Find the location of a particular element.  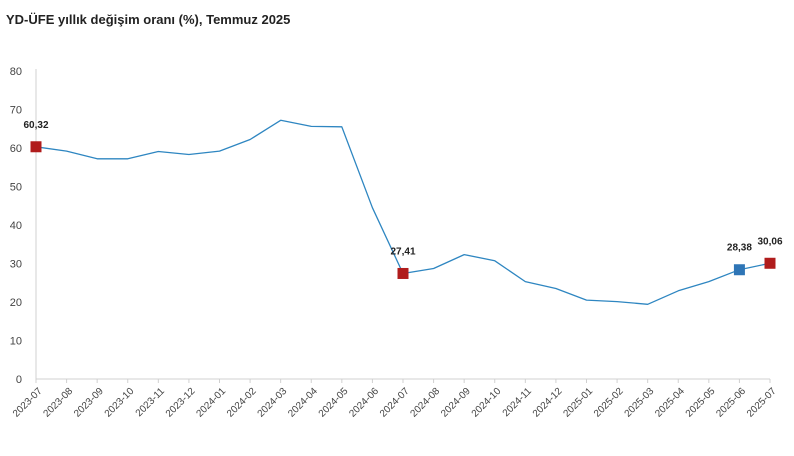

x-tick-label: 2024-12 is located at coordinates (548, 403).